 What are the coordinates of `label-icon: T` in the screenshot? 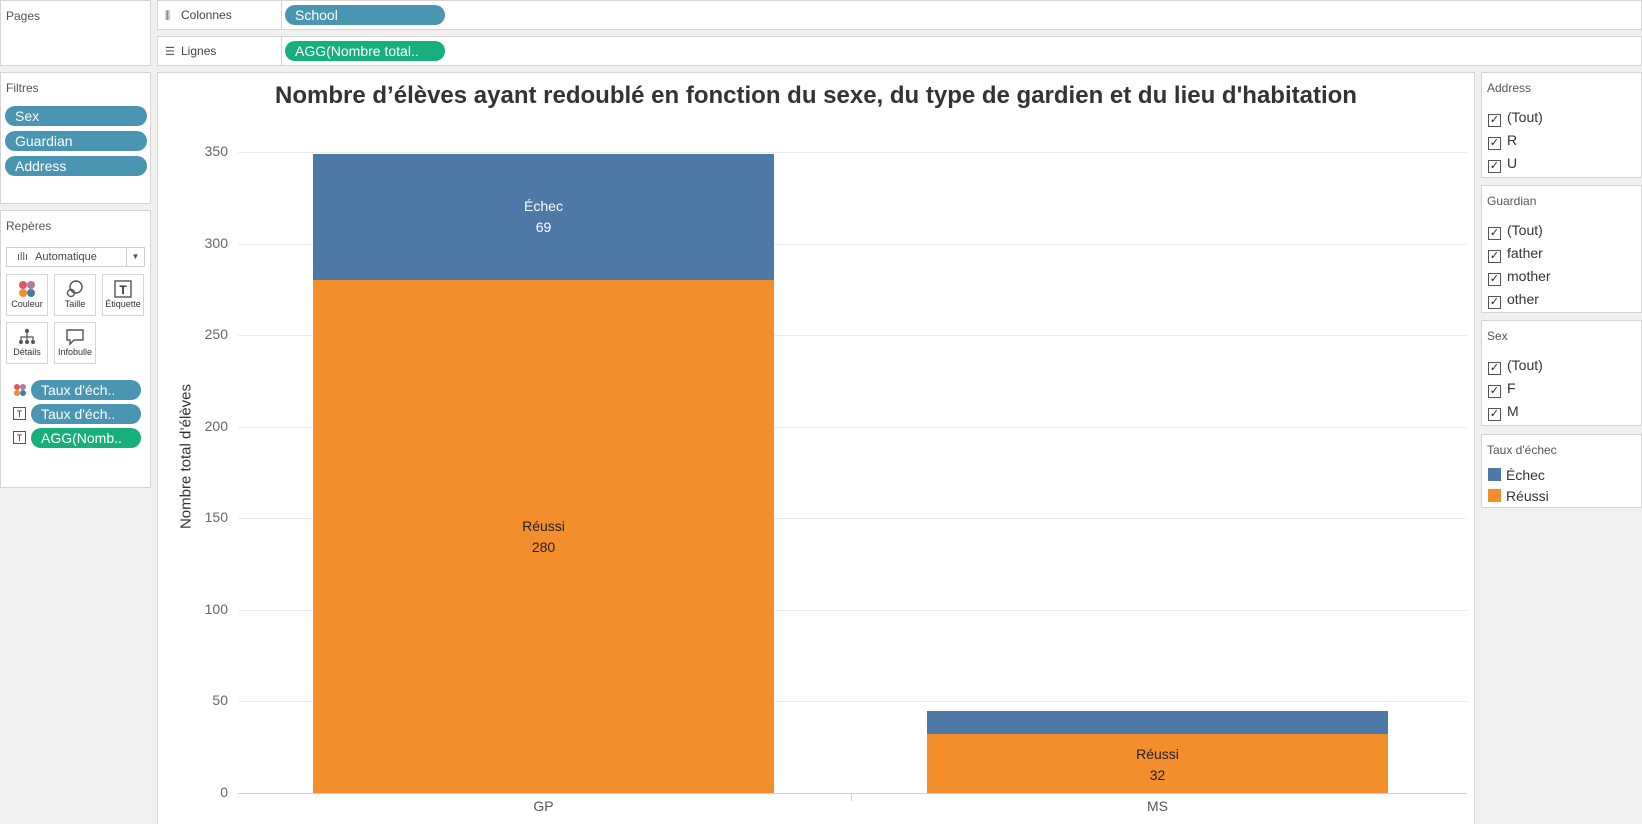 It's located at (123, 287).